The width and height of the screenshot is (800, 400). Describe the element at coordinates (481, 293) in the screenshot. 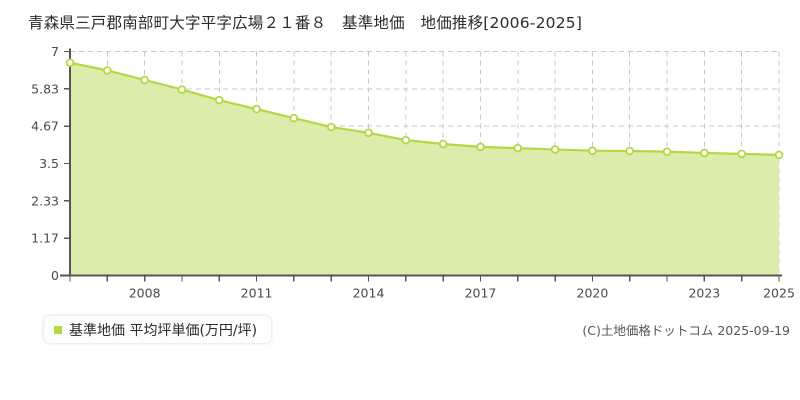

I see `x-tick-label: 2017` at that location.